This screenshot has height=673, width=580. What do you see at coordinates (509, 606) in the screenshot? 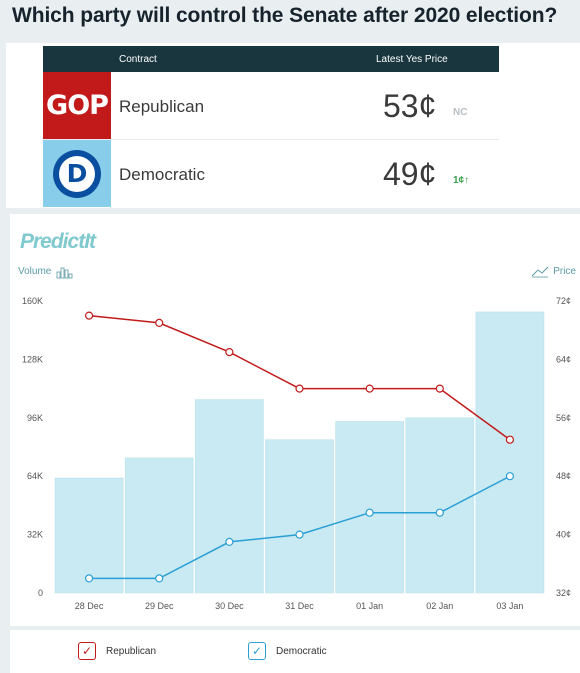
I see `x-tick-label: 03 Jan` at bounding box center [509, 606].